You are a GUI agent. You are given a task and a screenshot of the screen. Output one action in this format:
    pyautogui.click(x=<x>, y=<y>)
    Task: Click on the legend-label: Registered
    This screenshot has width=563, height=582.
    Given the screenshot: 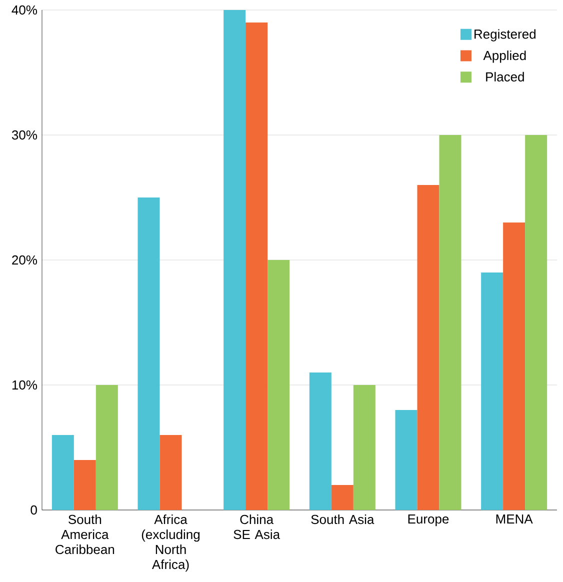 What is the action you would take?
    pyautogui.click(x=505, y=35)
    